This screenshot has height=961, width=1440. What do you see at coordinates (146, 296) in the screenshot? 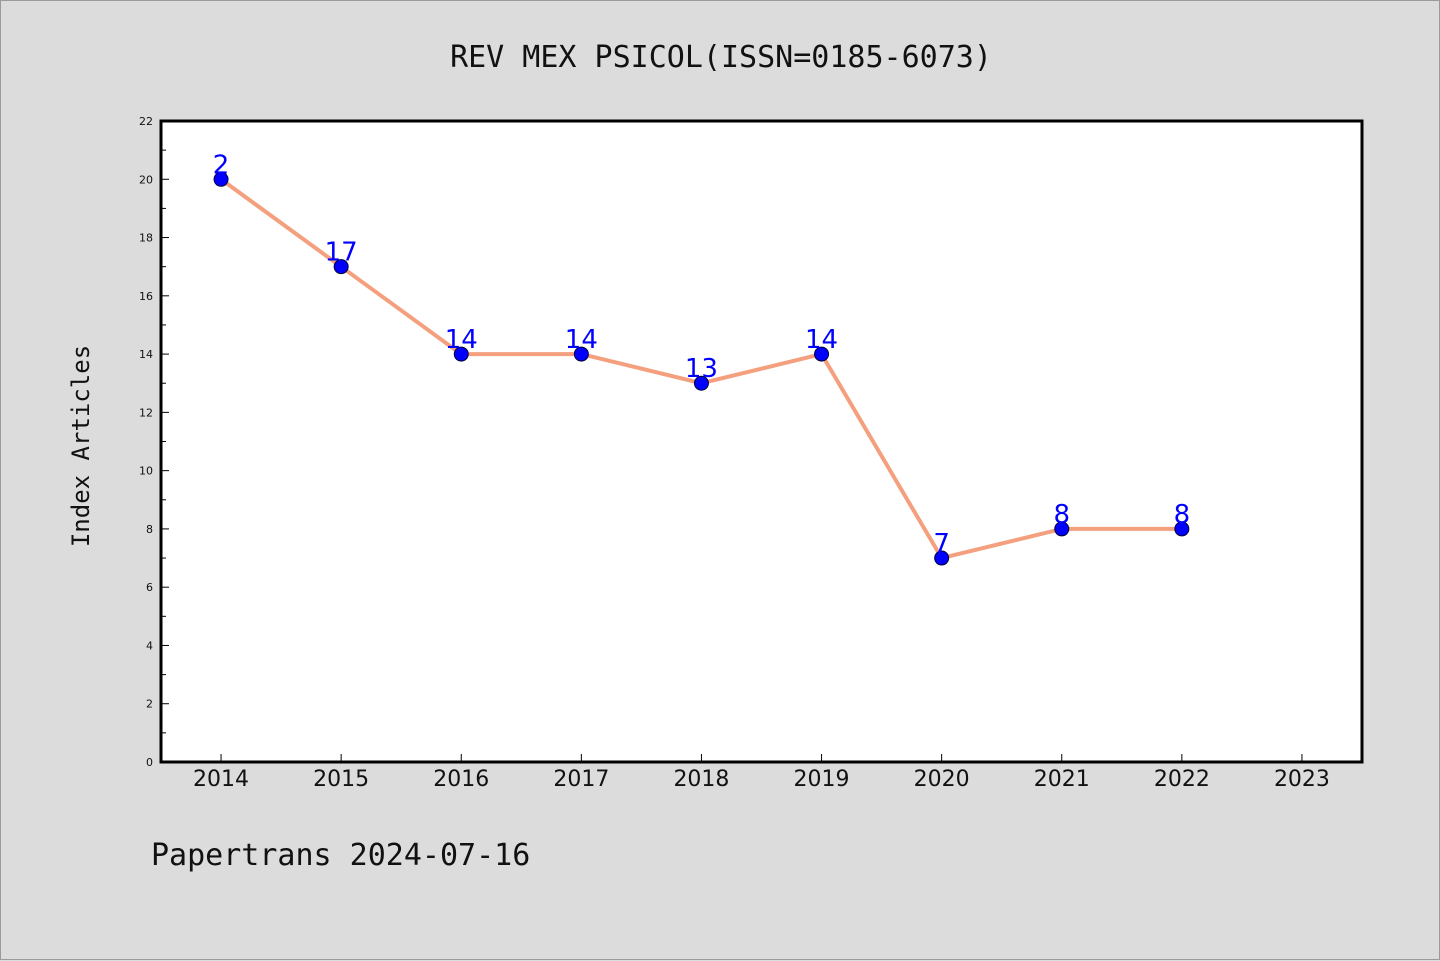
I see `y-tick-label: 16` at bounding box center [146, 296].